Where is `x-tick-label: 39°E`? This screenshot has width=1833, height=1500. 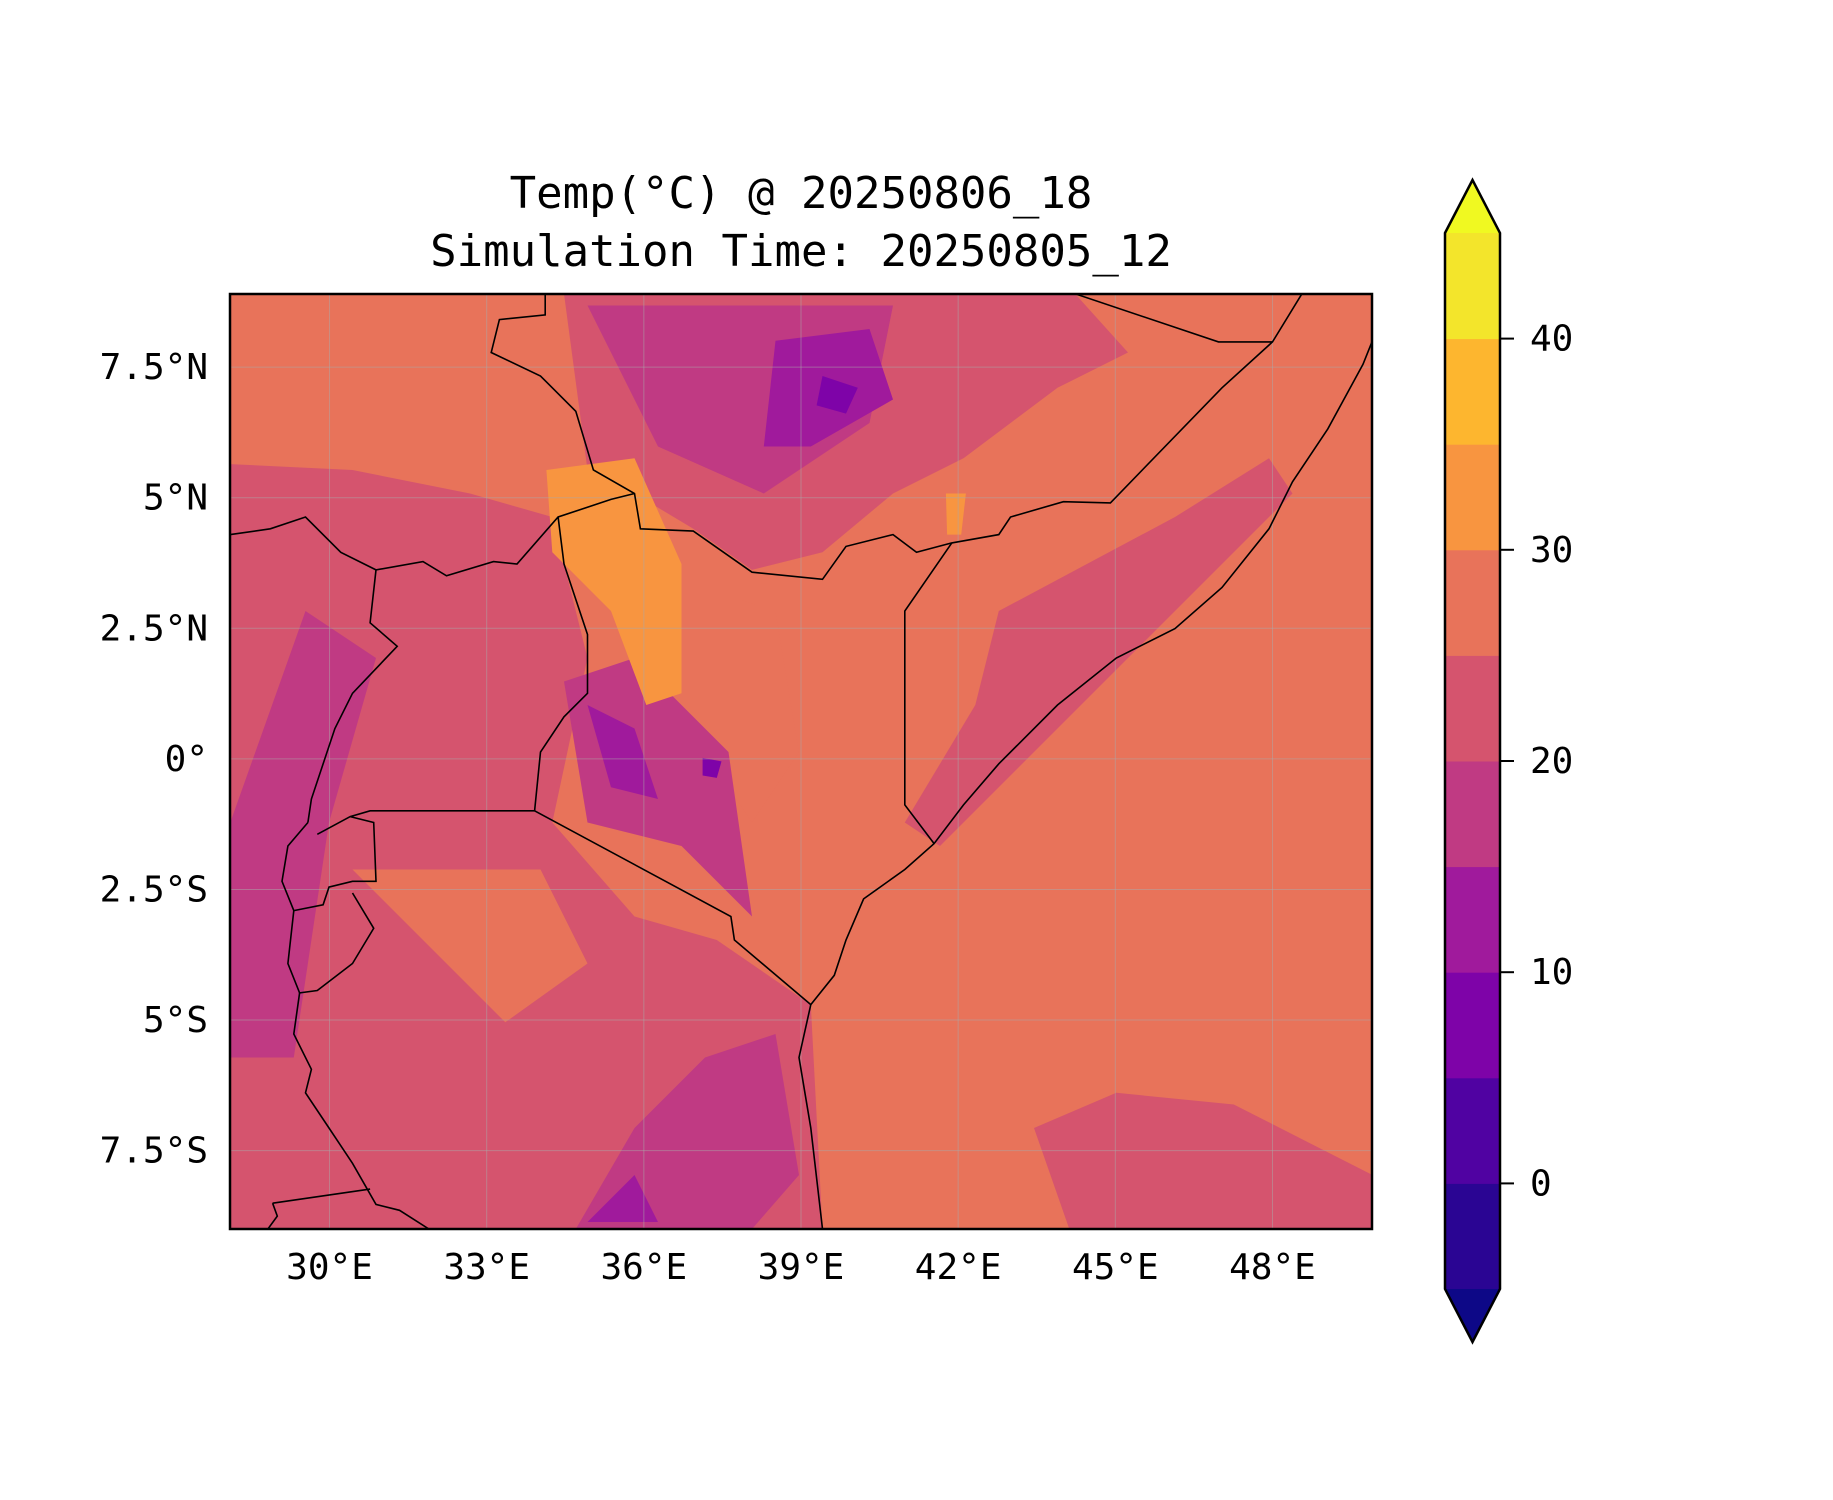 x-tick-label: 39°E is located at coordinates (801, 1267).